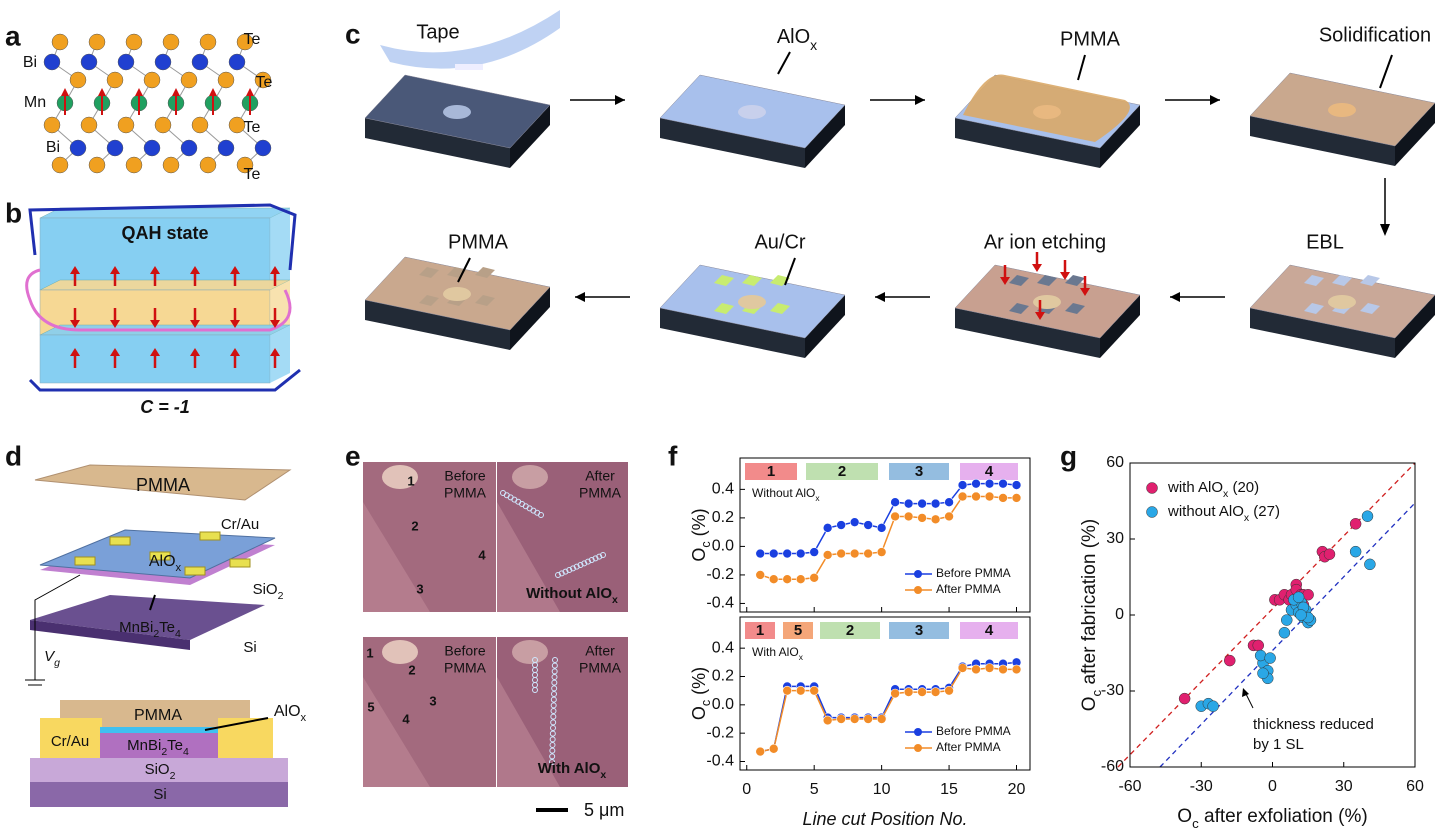 This screenshot has height=838, width=1446. What do you see at coordinates (186, 752) in the screenshot?
I see `layer-label-part: 4` at bounding box center [186, 752].